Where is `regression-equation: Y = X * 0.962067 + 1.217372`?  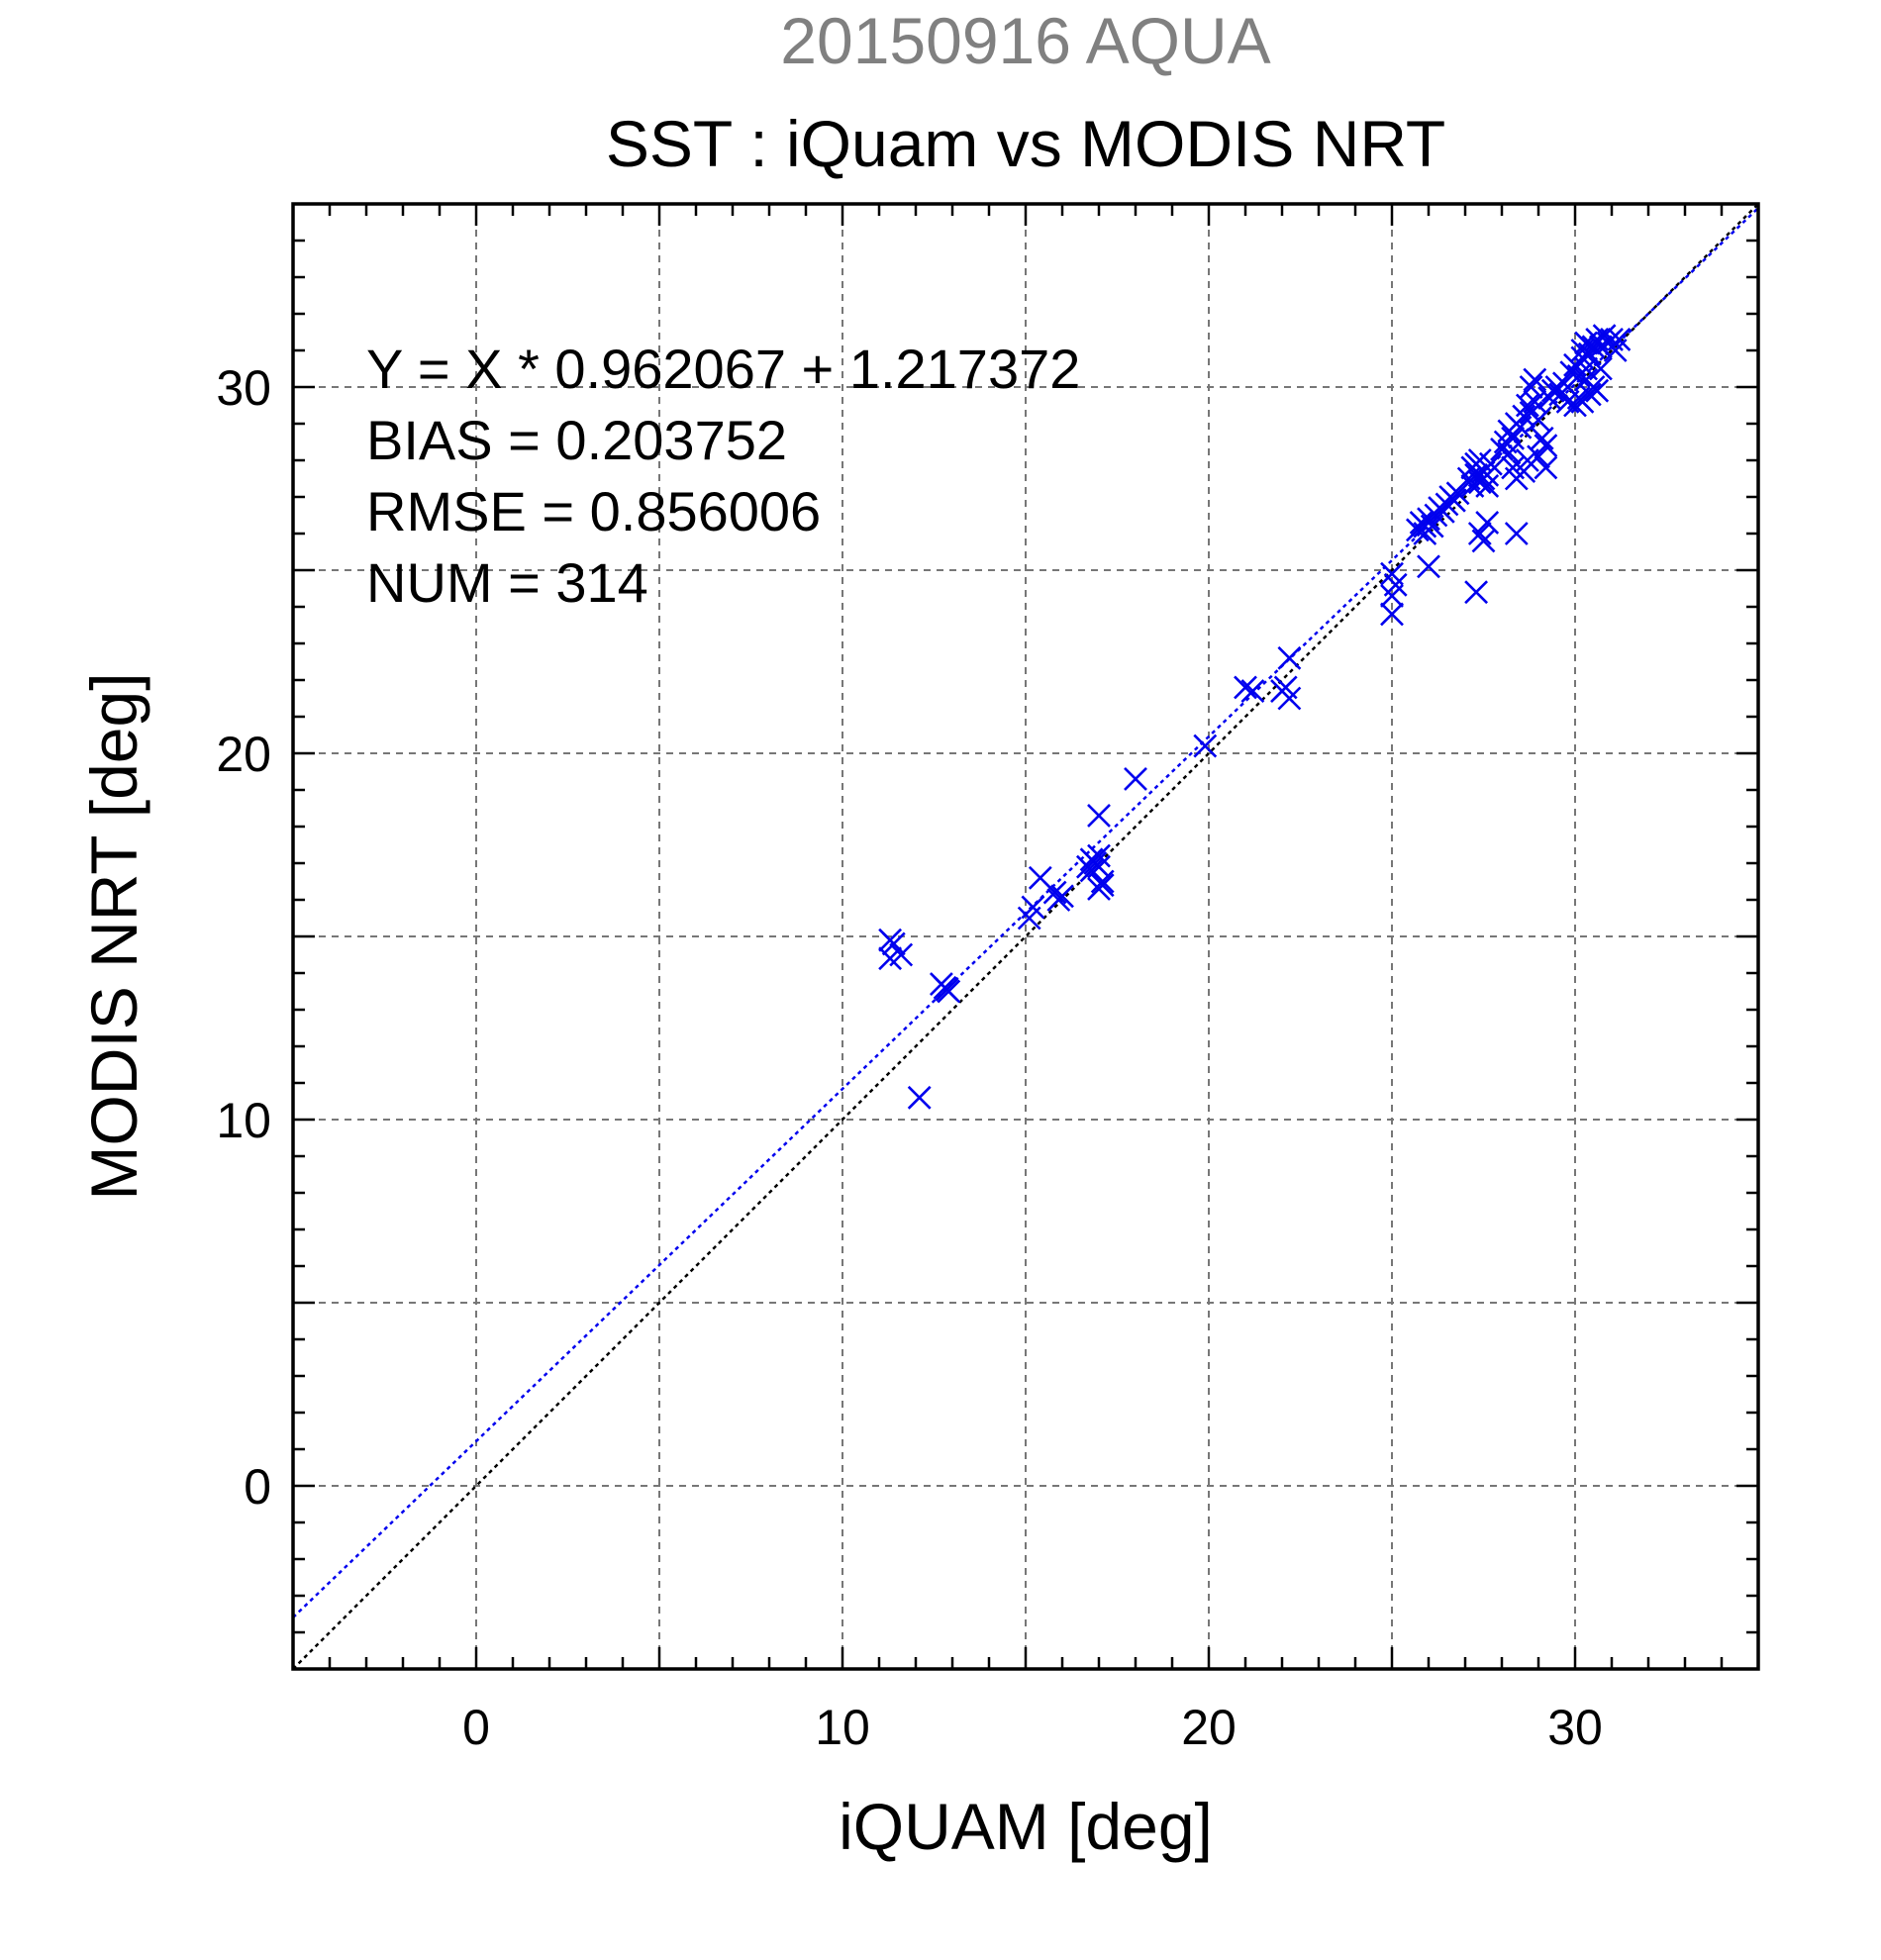 regression-equation: Y = X * 0.962067 + 1.217372 is located at coordinates (723, 369).